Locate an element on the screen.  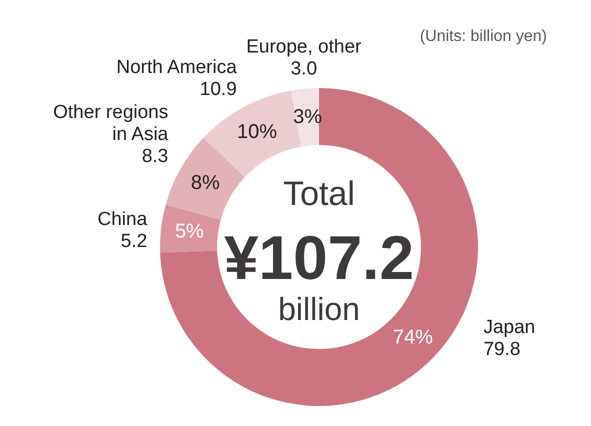
donut-slice is located at coordinates (190, 228).